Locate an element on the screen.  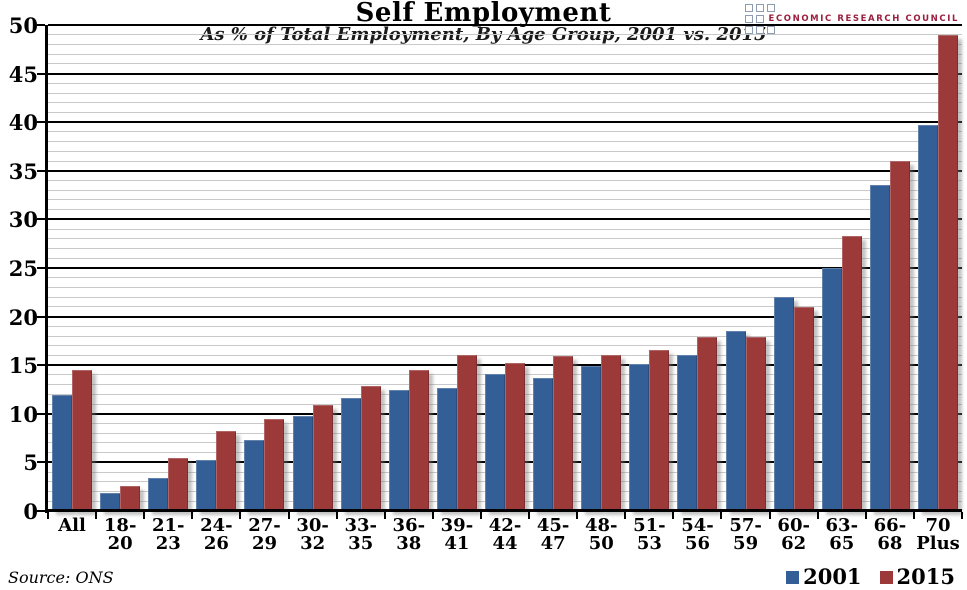
x-axis-label: 66- 68 is located at coordinates (890, 535).